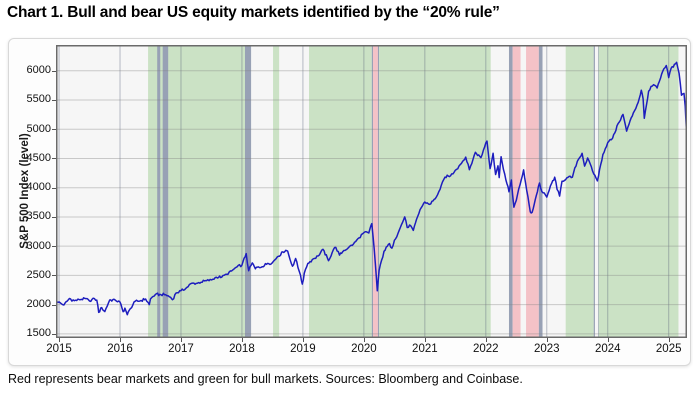 Image resolution: width=693 pixels, height=408 pixels. I want to click on y-tick-label: 6000, so click(38, 70).